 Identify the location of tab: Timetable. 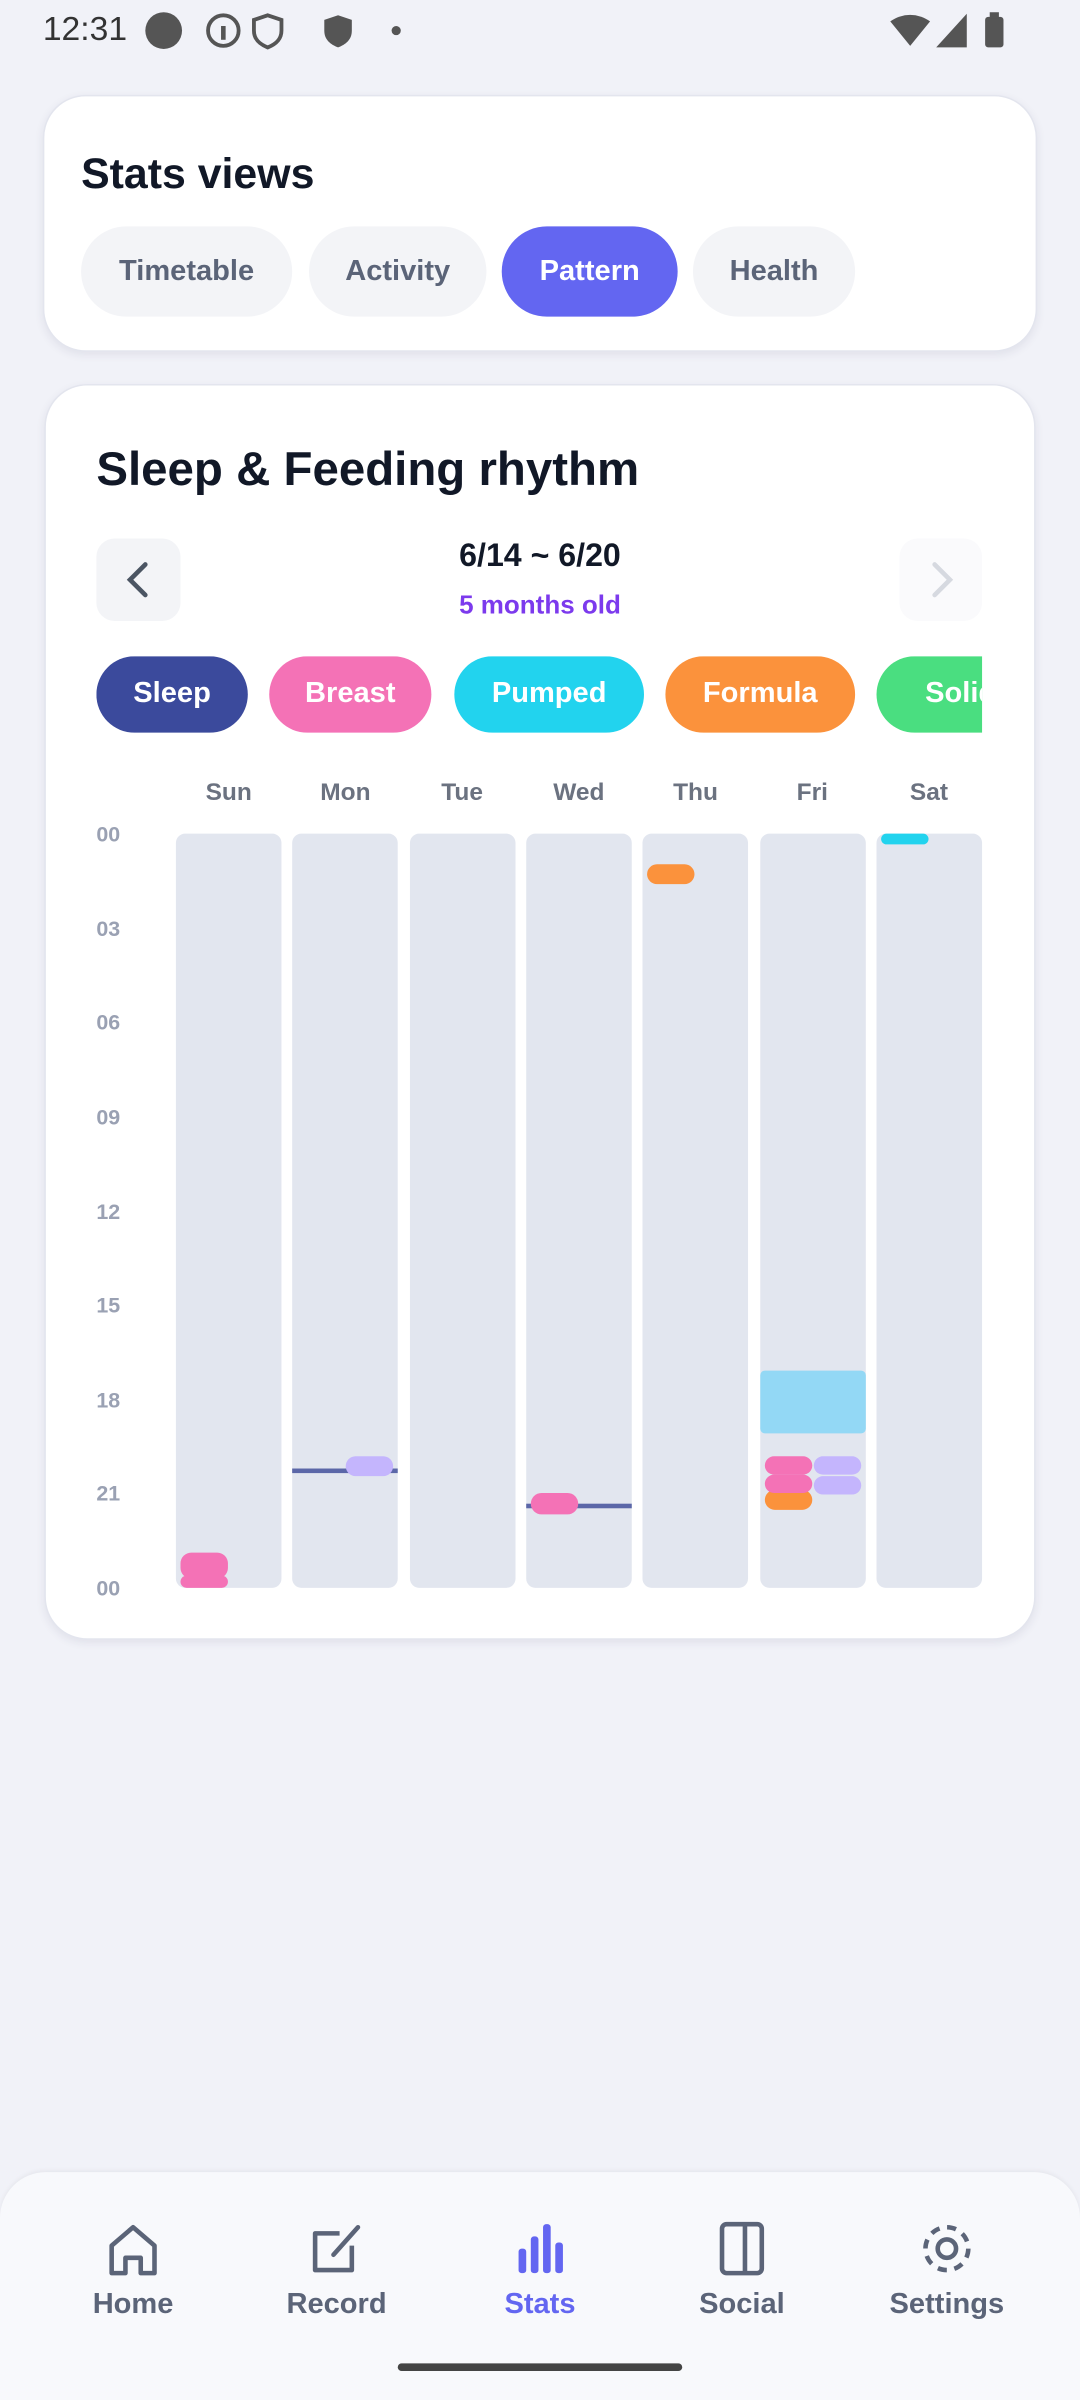
(187, 271).